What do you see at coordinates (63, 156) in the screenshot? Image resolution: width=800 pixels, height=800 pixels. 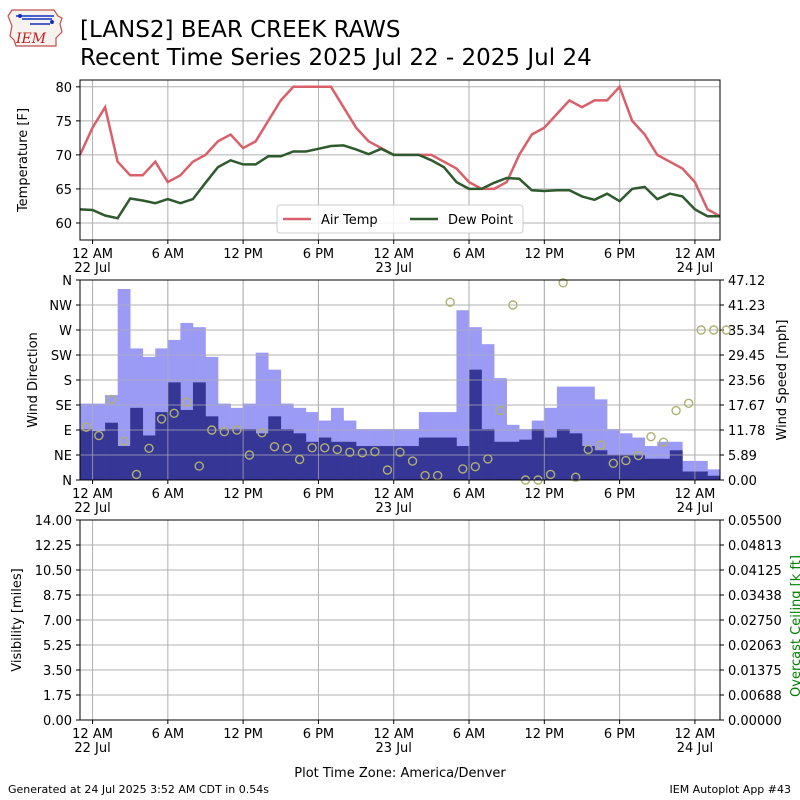 I see `y-tick-label: 70` at bounding box center [63, 156].